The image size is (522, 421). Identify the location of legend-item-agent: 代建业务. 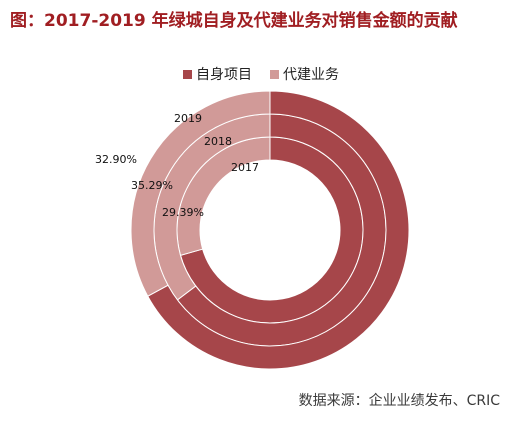
(304, 74).